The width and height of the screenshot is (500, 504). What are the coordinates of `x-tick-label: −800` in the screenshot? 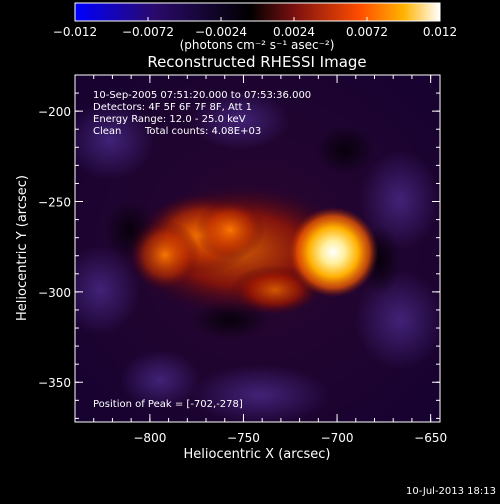 It's located at (149, 438).